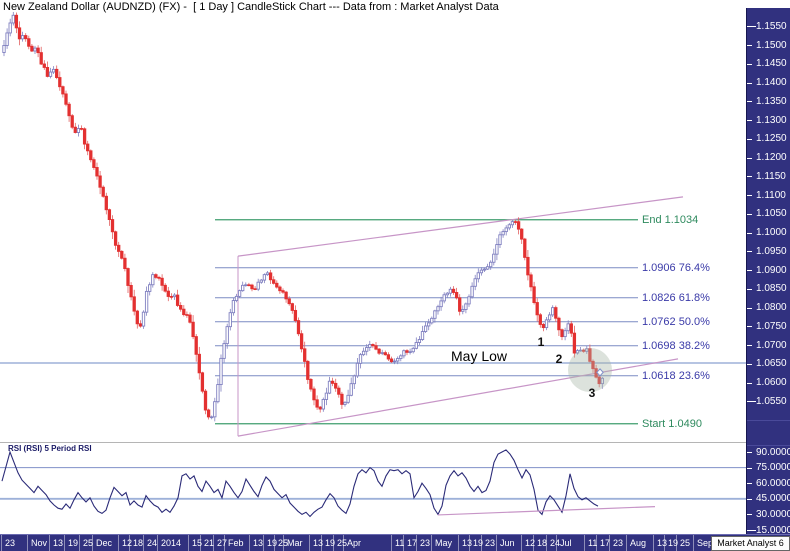  Describe the element at coordinates (127, 543) in the screenshot. I see `date-tick-label: 12` at that location.